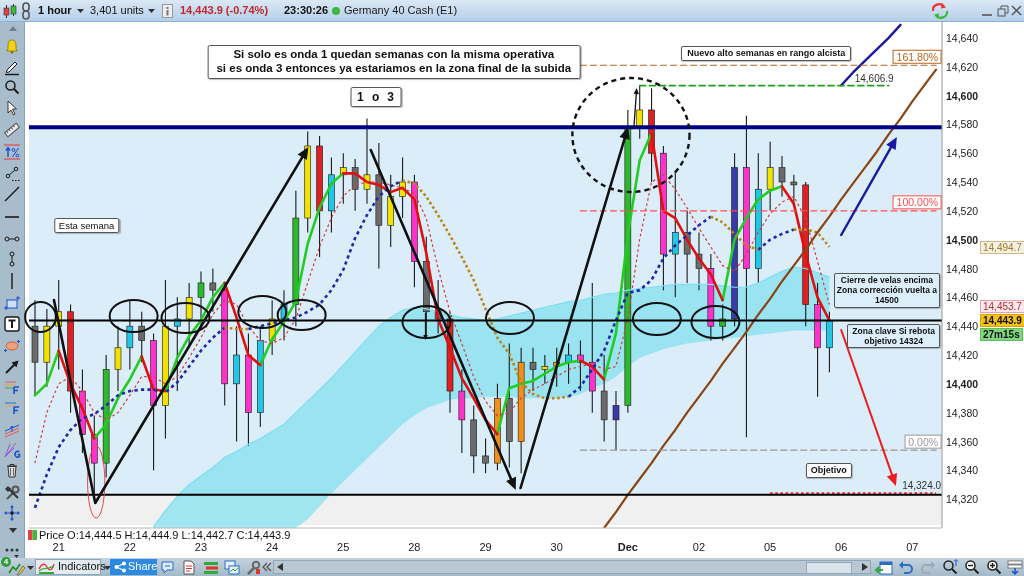 The width and height of the screenshot is (1024, 576). I want to click on y-tick-label: 14,420, so click(962, 355).